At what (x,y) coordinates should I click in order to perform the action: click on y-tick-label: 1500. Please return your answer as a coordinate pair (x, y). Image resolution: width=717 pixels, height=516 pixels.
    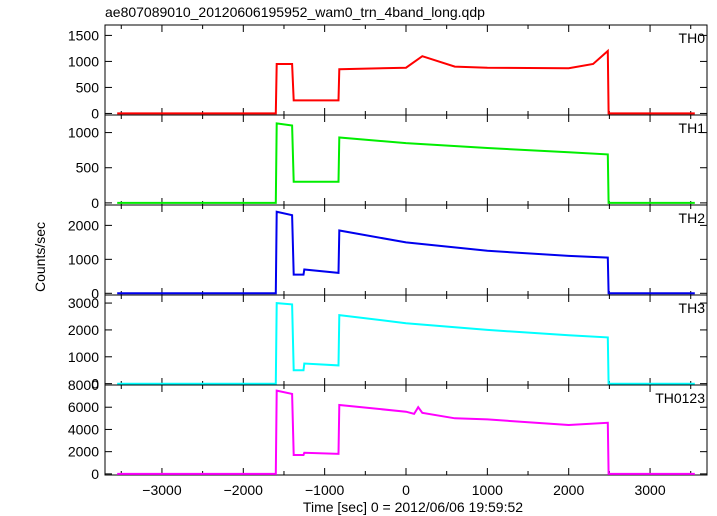
    Looking at the image, I should click on (83, 35).